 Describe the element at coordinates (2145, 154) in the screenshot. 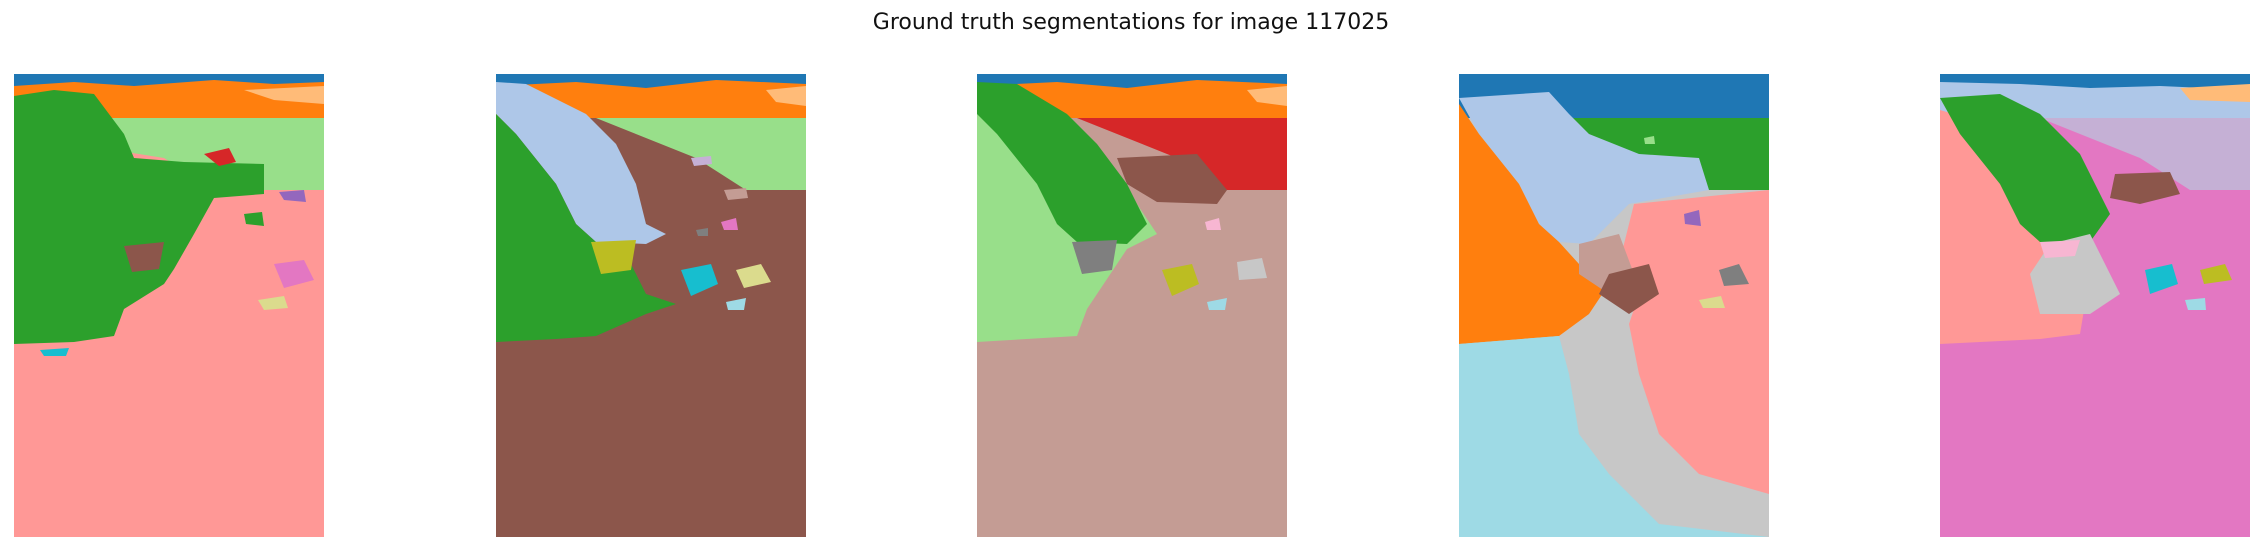

I see `lavender-region` at that location.